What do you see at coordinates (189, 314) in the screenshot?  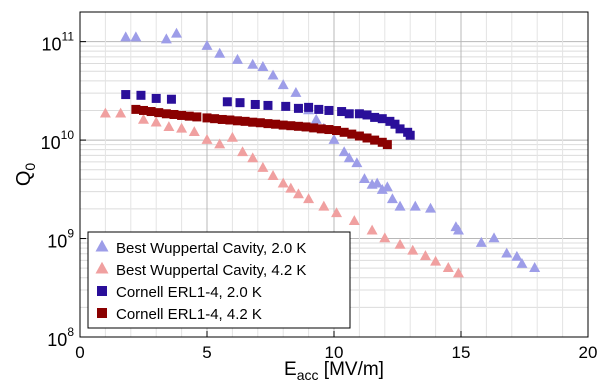 I see `legend-label: Cornell ERL1-4, 4.2 K` at bounding box center [189, 314].